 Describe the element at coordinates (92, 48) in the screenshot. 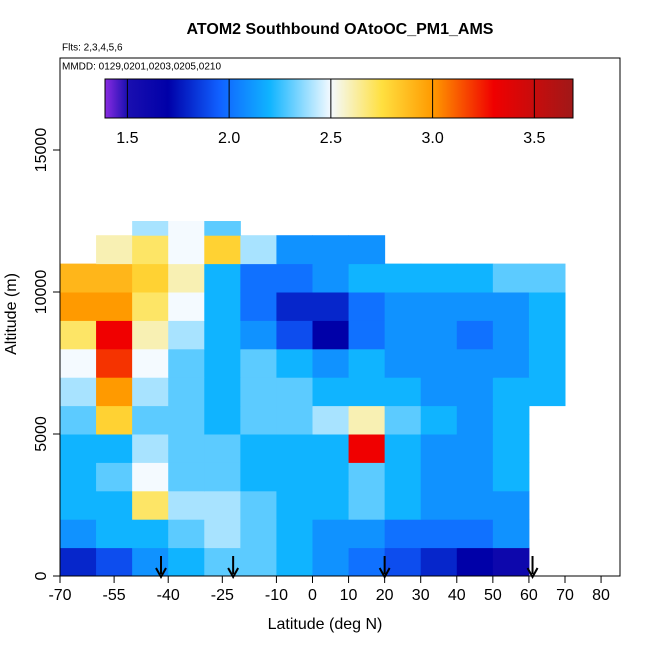

I see `subtitle: Flts: 2,3,4,5,6` at that location.